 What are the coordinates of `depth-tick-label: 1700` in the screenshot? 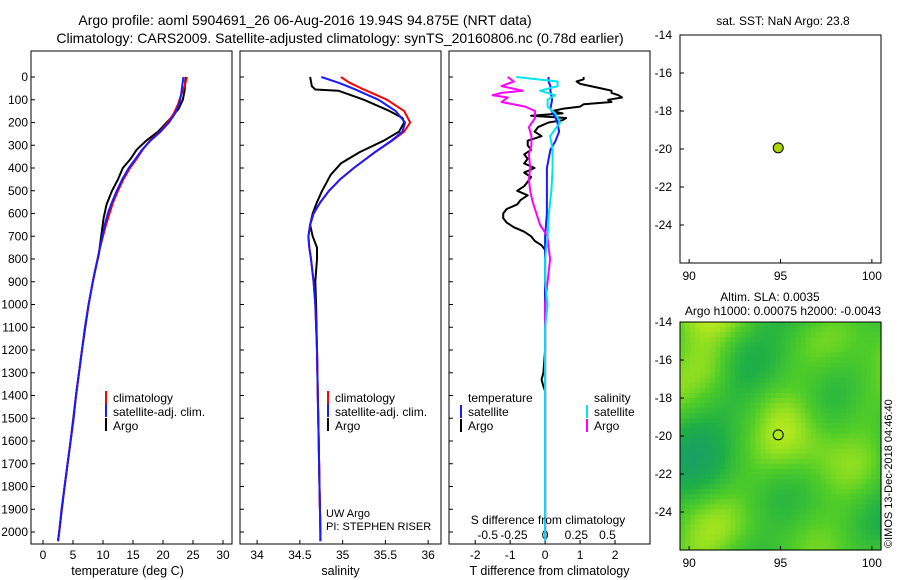 It's located at (14, 464).